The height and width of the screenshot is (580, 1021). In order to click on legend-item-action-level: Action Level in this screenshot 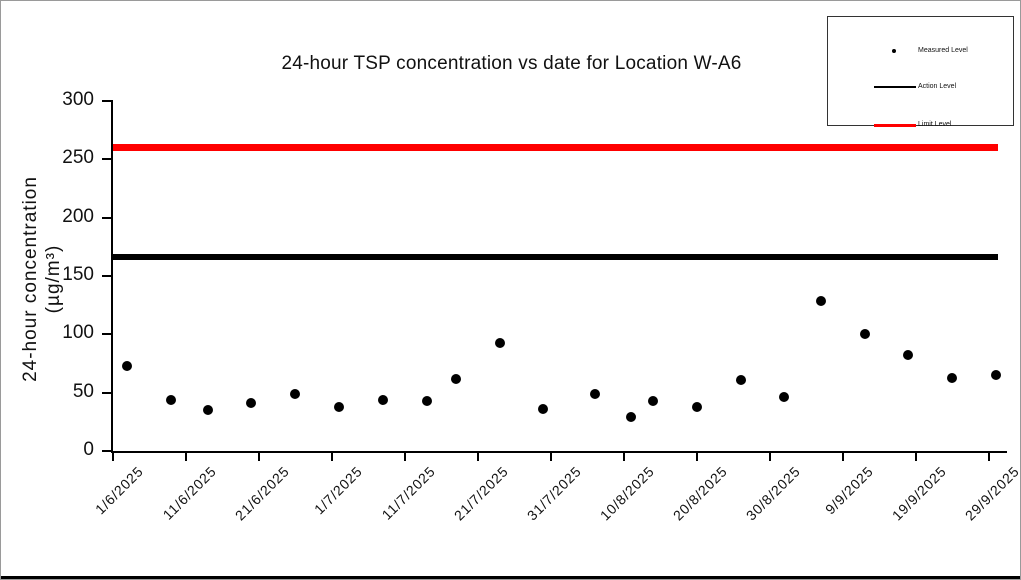, I will do `click(920, 89)`.